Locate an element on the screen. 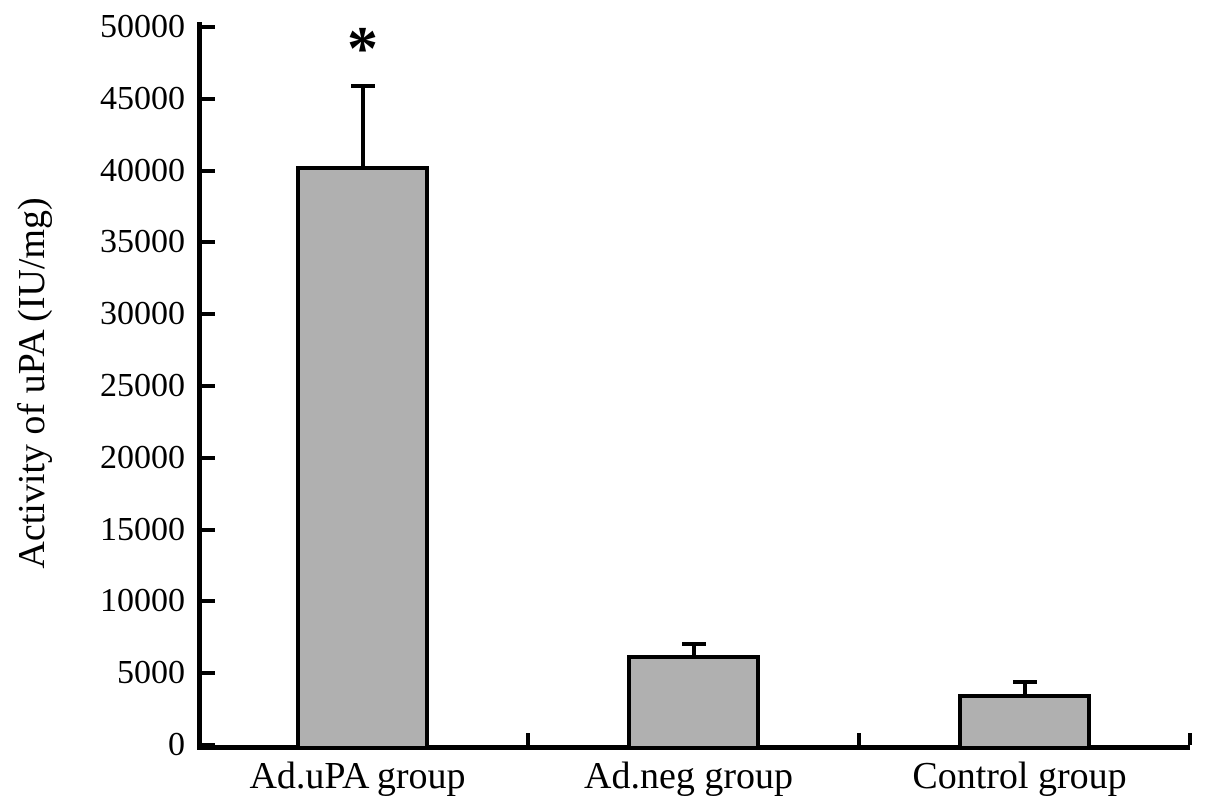 The image size is (1205, 811). y-tick-label: 30000 is located at coordinates (142, 314).